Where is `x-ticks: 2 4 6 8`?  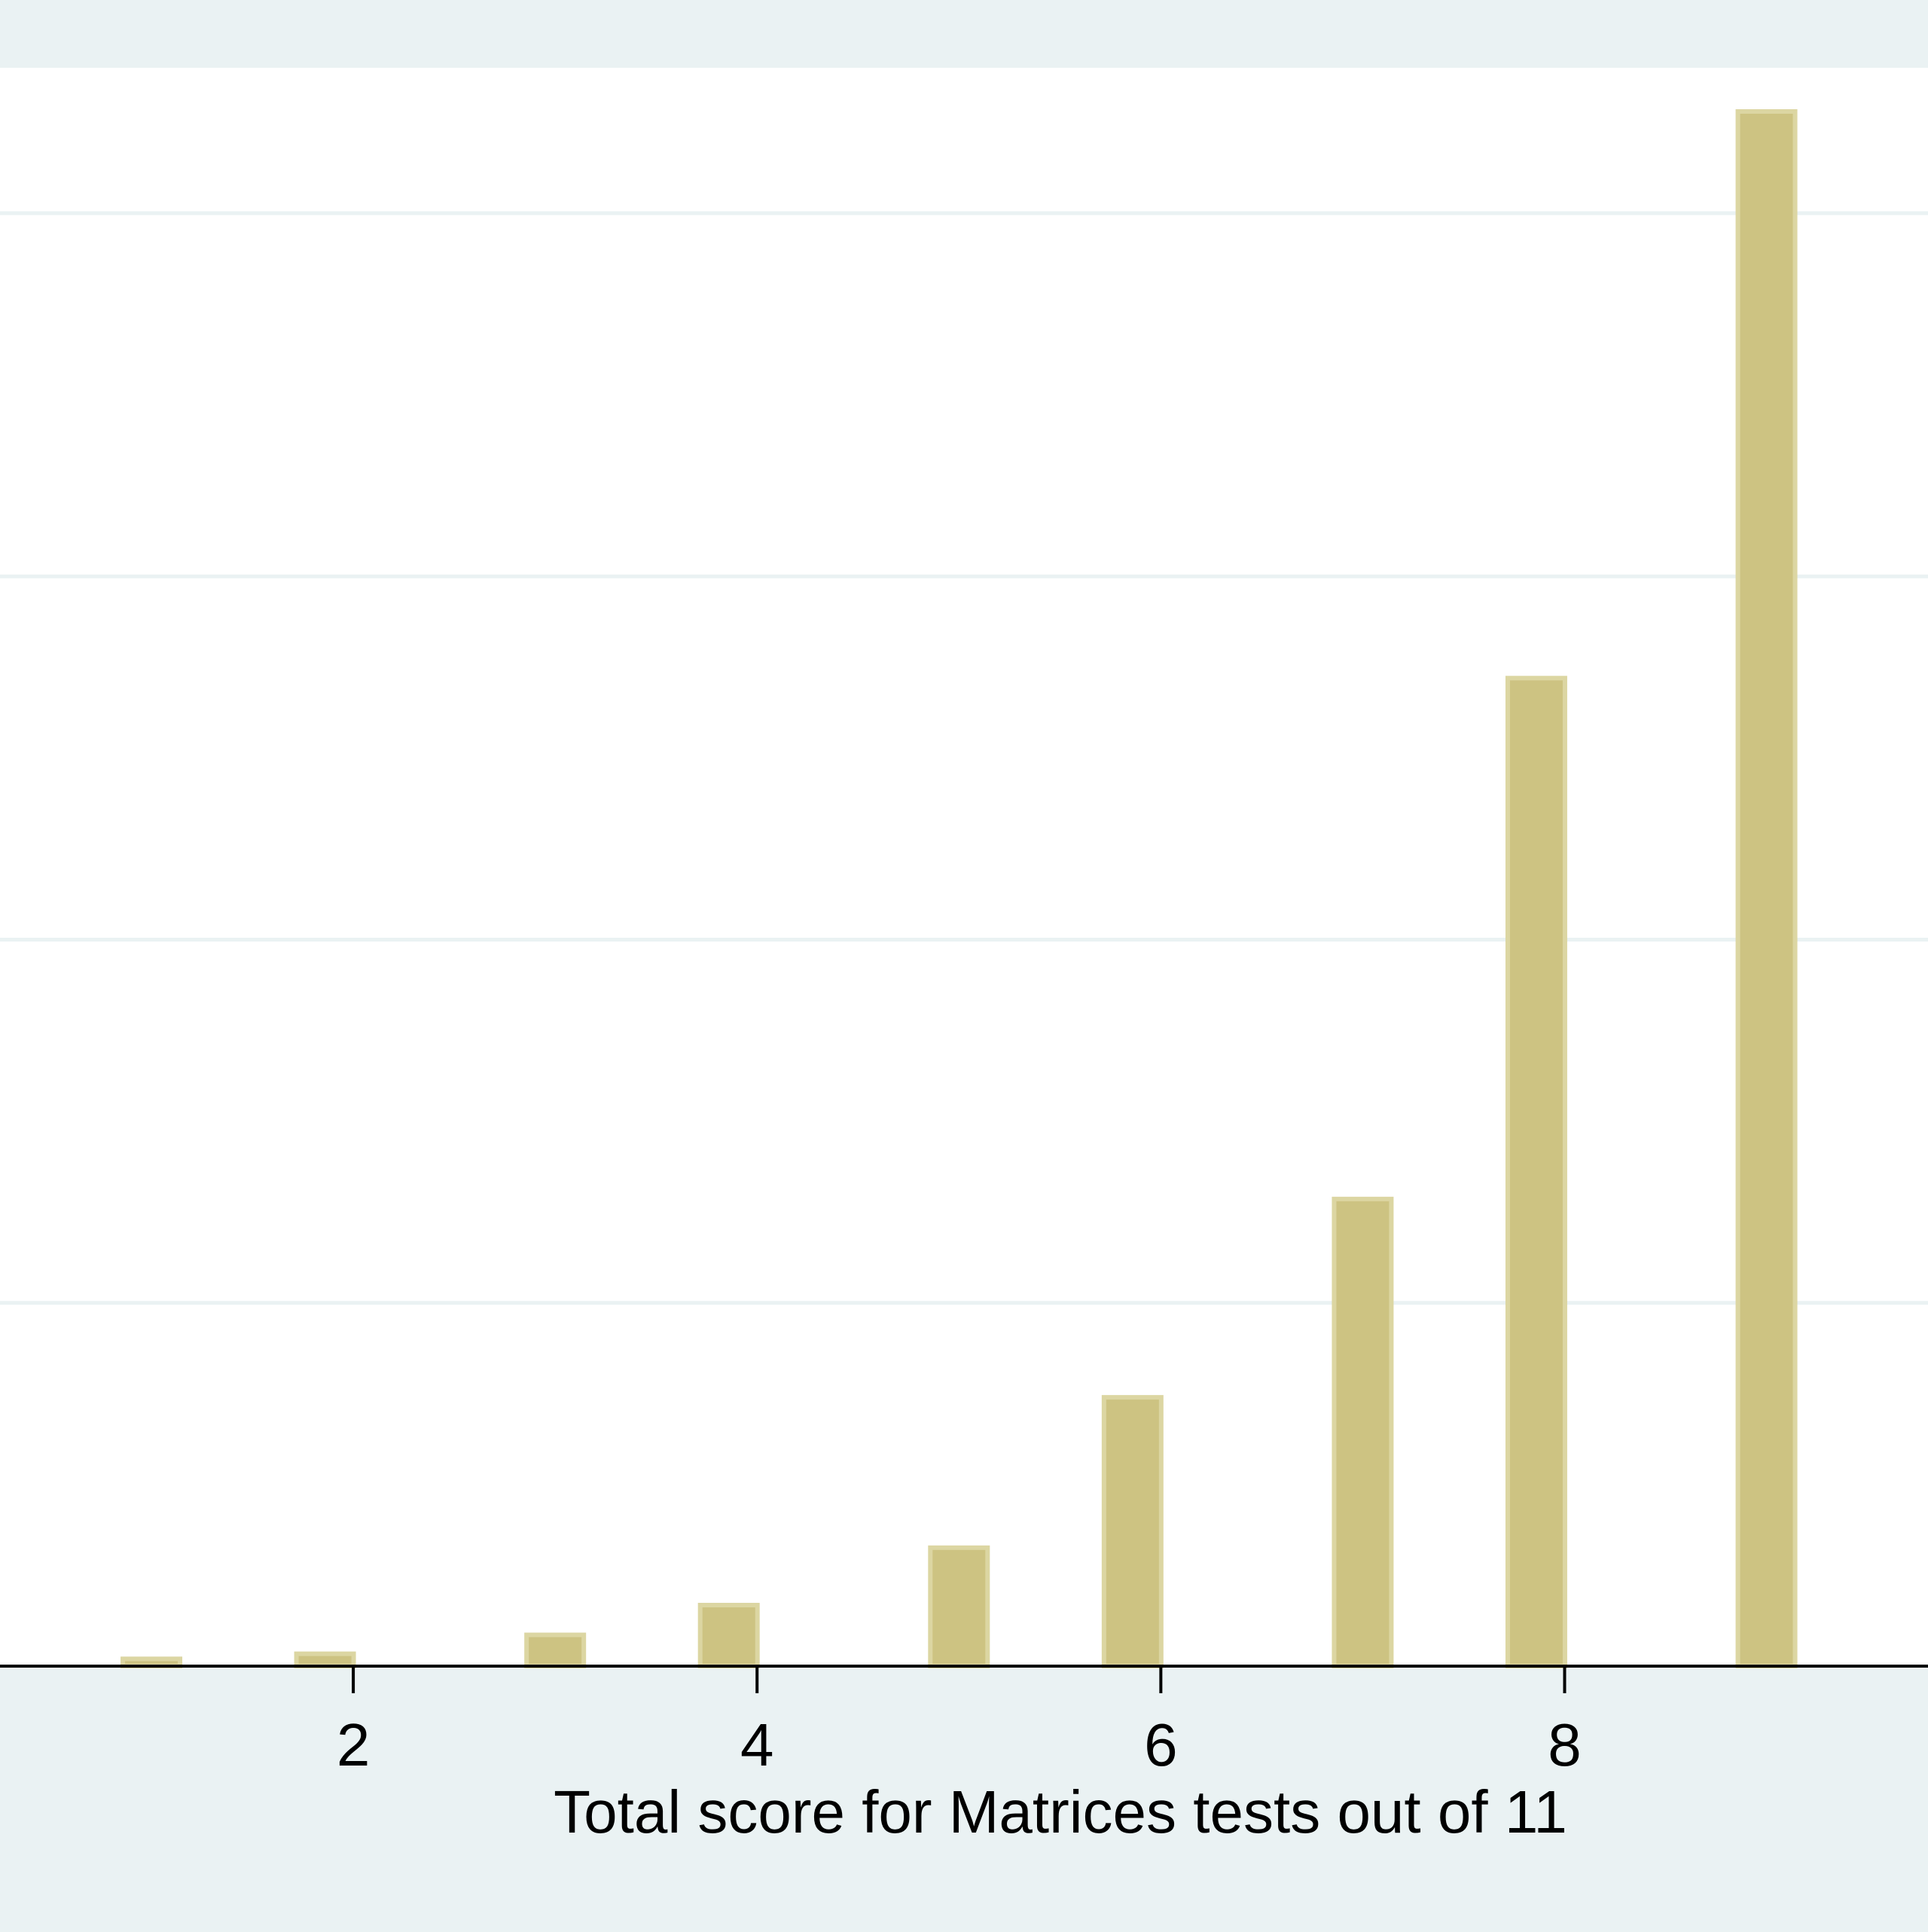
x-ticks: 2 4 6 8 is located at coordinates (959, 1722).